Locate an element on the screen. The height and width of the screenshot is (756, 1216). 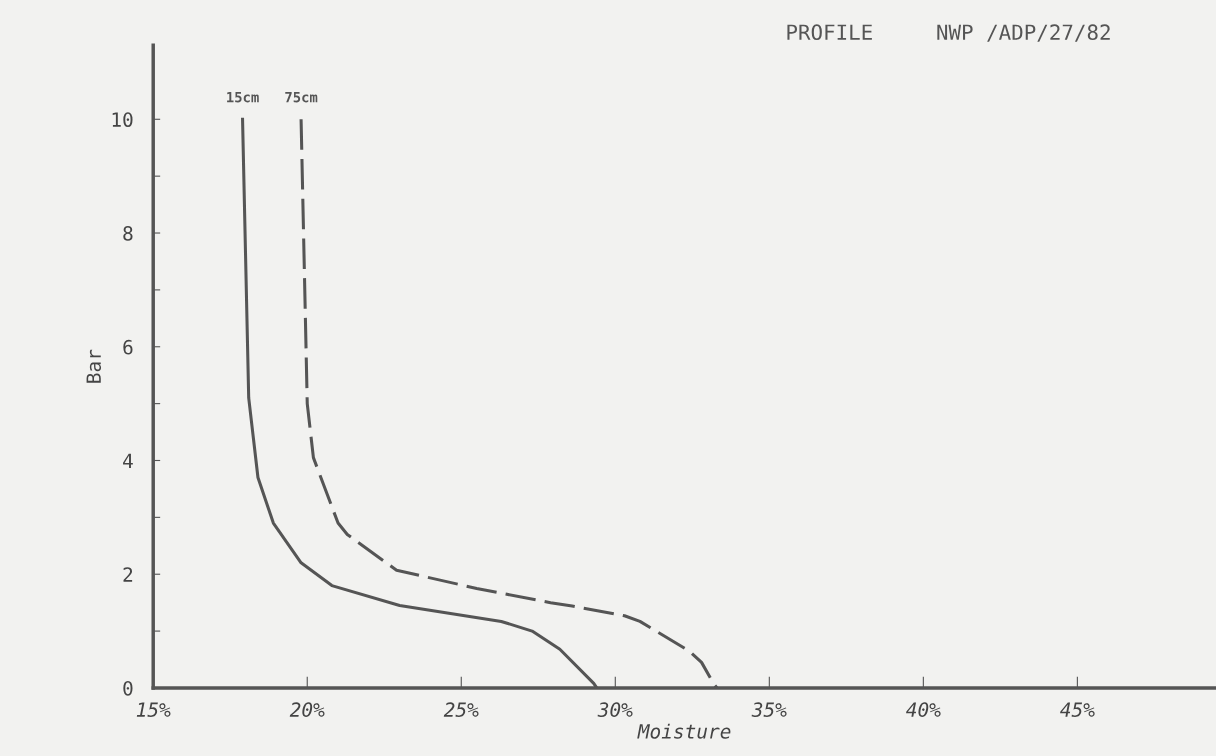
x-tick-label: 15% is located at coordinates (153, 709).